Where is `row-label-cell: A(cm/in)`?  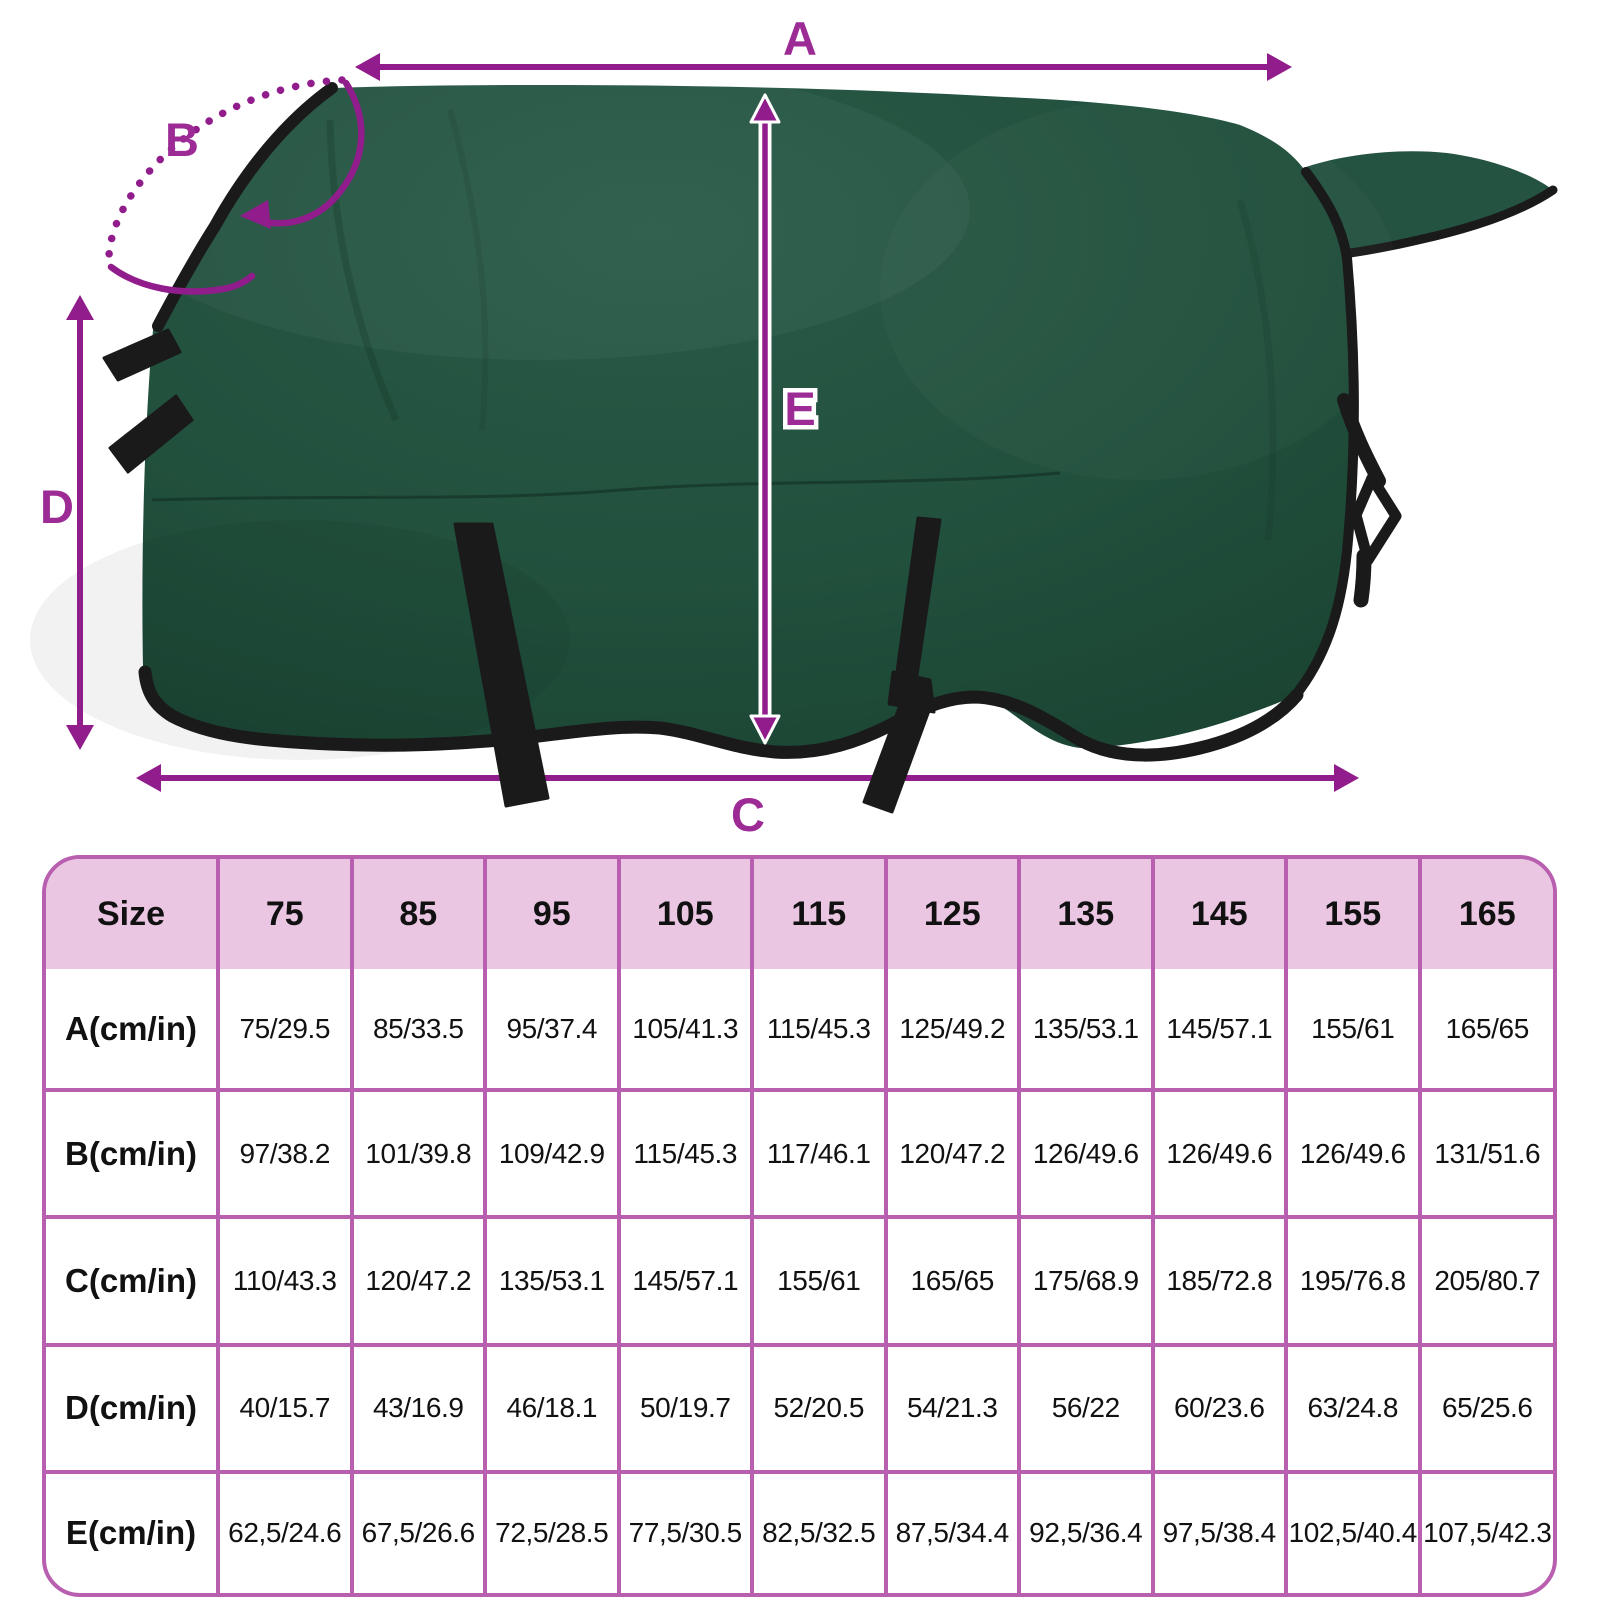
row-label-cell: A(cm/in) is located at coordinates (133, 1031).